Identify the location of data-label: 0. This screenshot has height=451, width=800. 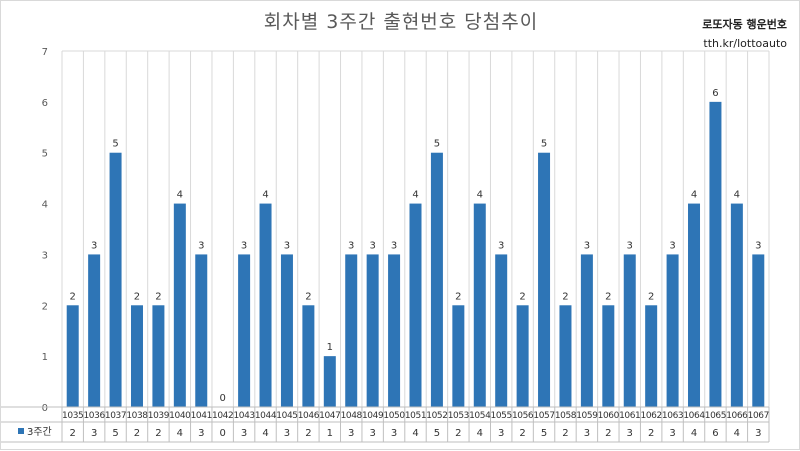
(222, 398).